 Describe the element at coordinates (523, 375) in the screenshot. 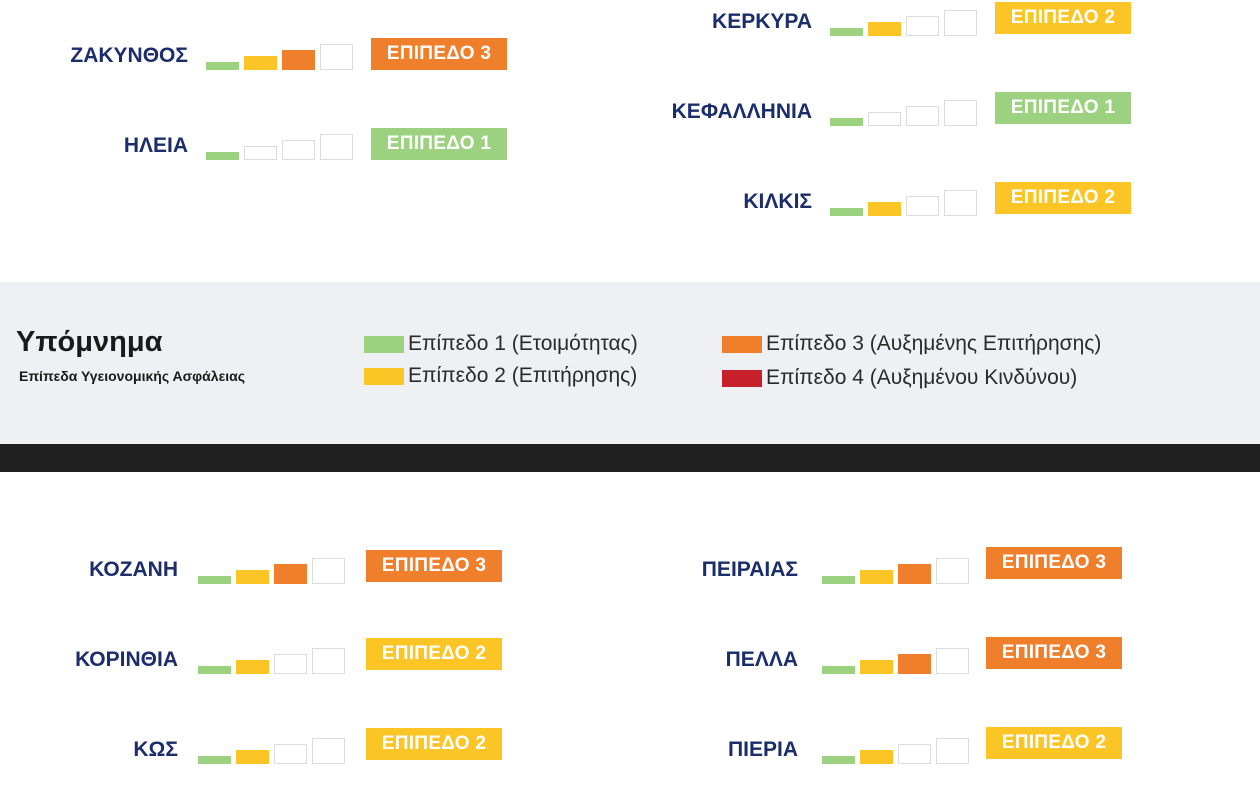

I see `legend-label: Επίπεδο 2 (Επιτήρησης)` at that location.